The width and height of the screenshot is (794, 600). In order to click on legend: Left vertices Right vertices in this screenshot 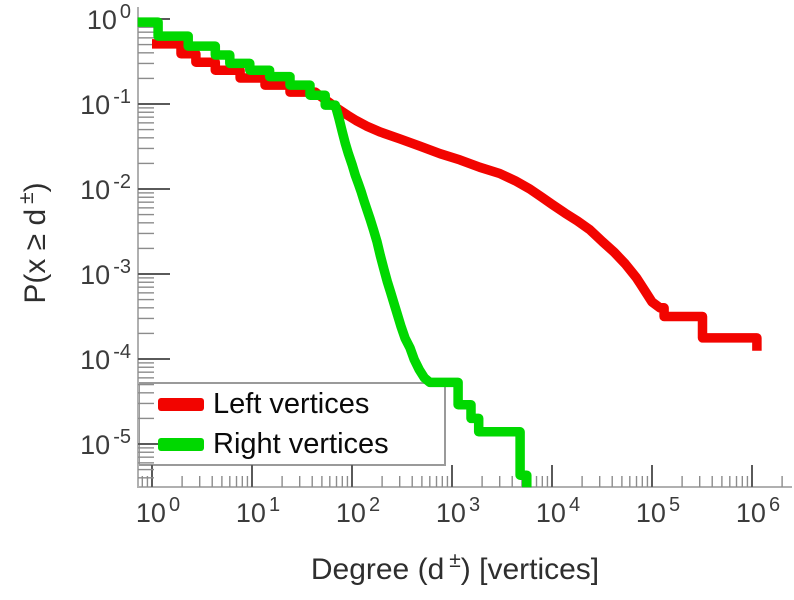, I will do `click(292, 424)`.